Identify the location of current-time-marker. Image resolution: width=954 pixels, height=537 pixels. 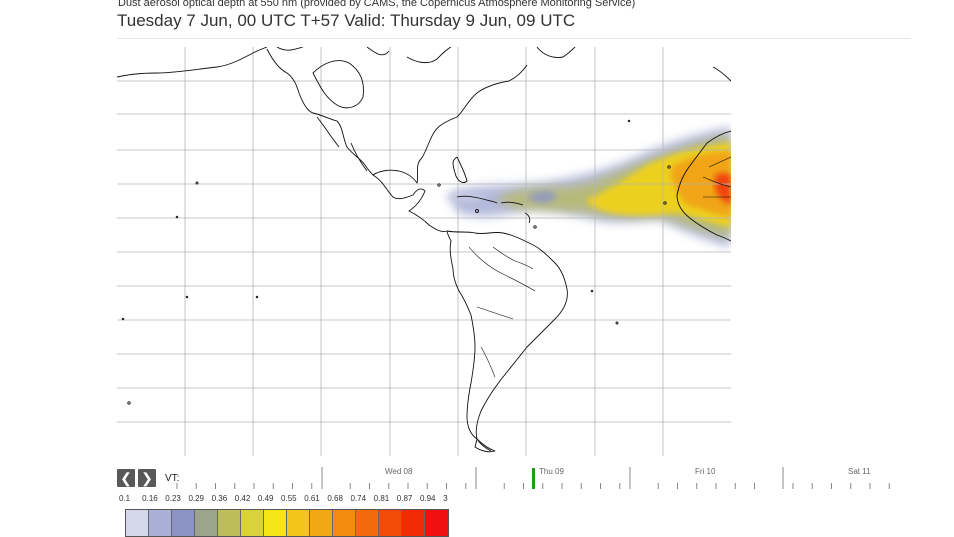
(533, 478).